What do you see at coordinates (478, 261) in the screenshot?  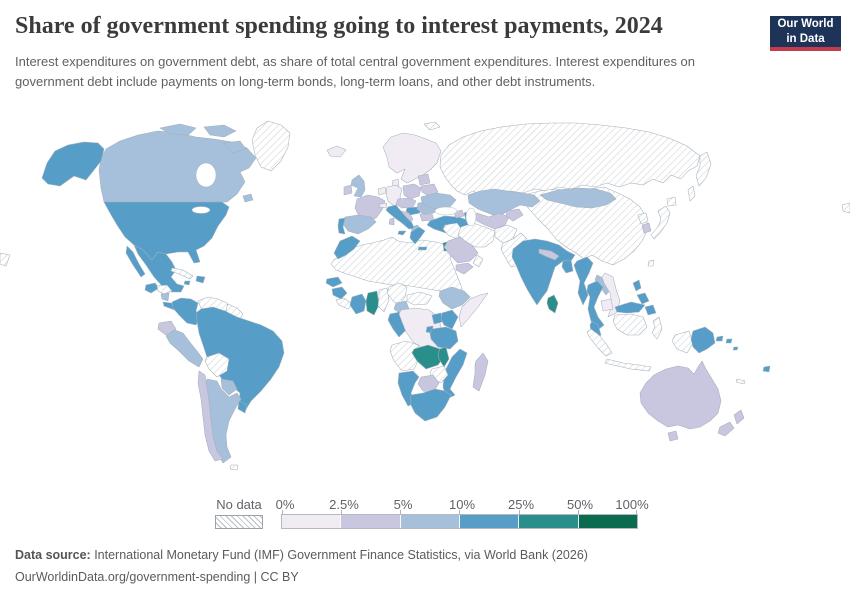 I see `region-oman` at bounding box center [478, 261].